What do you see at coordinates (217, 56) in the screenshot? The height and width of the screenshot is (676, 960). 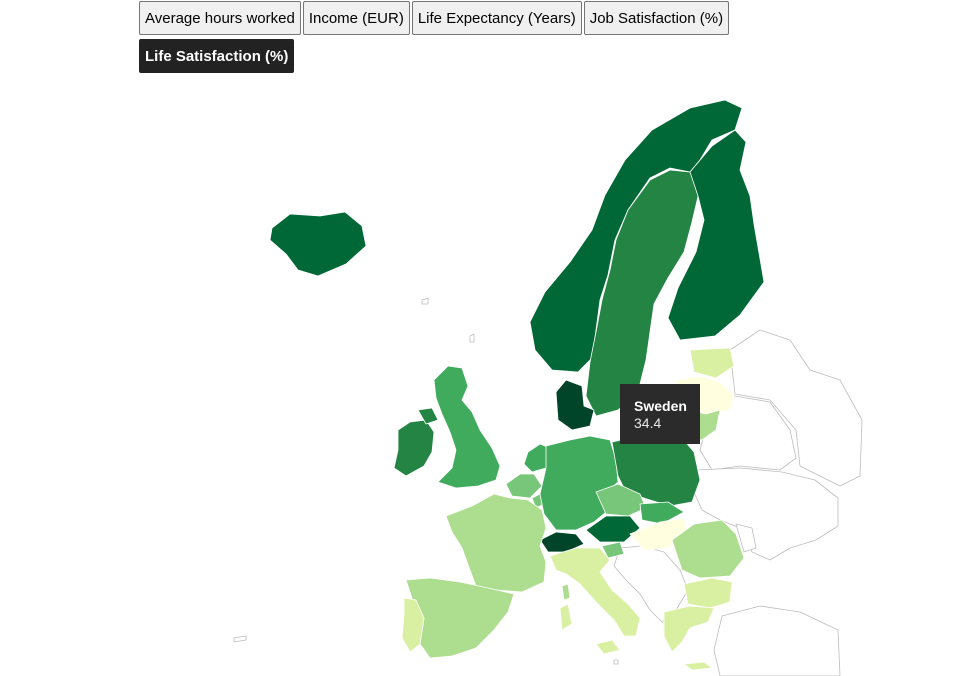 I see `life-satisfaction-button: Life Satisfaction (%)` at bounding box center [217, 56].